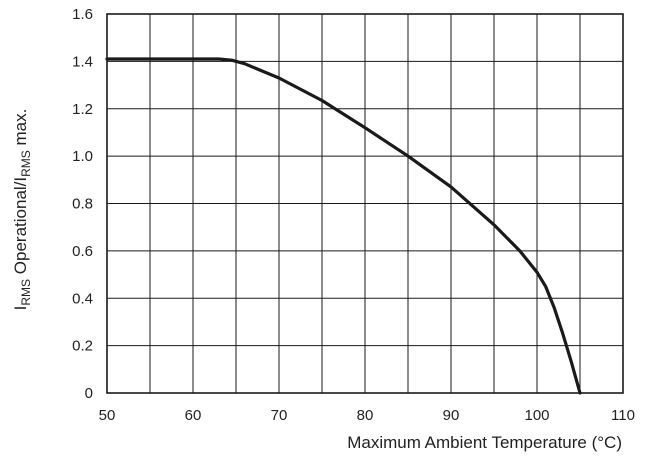  What do you see at coordinates (193, 415) in the screenshot?
I see `x-tick-label: 60` at bounding box center [193, 415].